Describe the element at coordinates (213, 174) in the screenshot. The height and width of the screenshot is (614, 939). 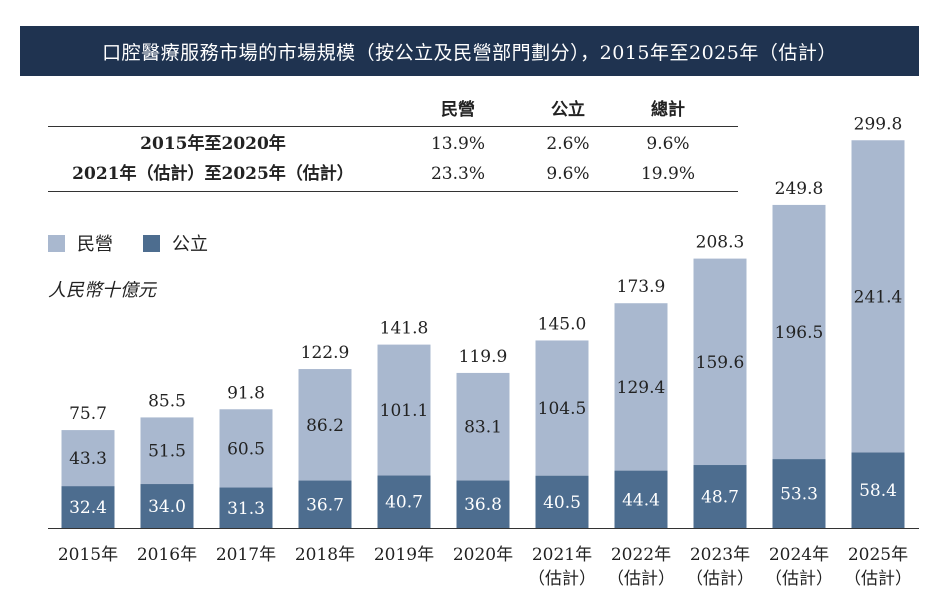
I see `cagr-period: 2021年（估計）至2025年（估計）` at that location.